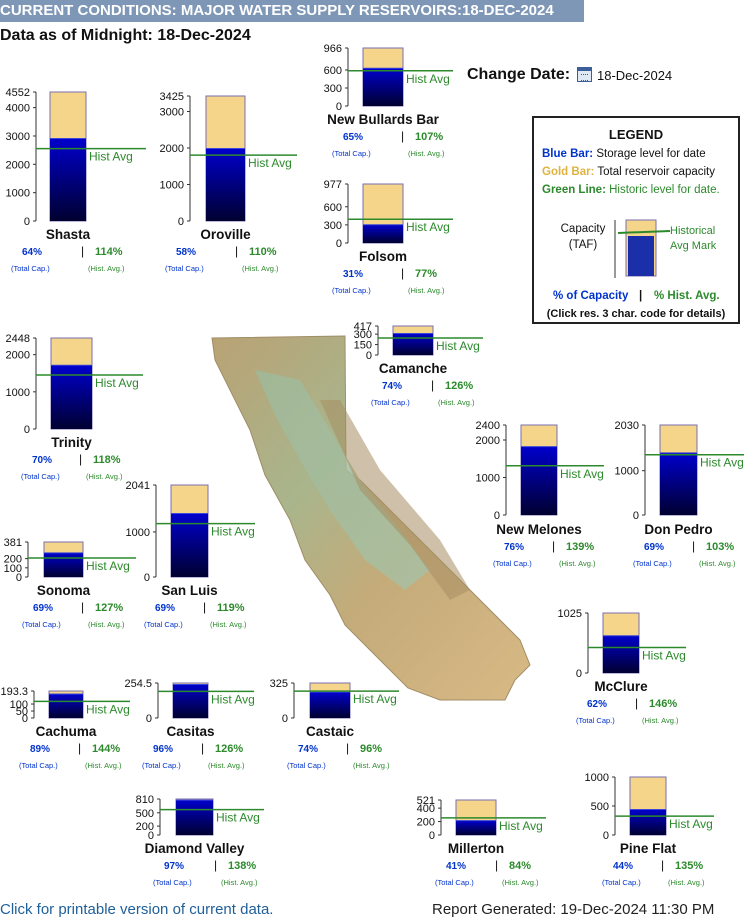 Image resolution: width=756 pixels, height=924 pixels. What do you see at coordinates (428, 227) in the screenshot?
I see `folsom-hist-avg-label: Hist Avg` at bounding box center [428, 227].